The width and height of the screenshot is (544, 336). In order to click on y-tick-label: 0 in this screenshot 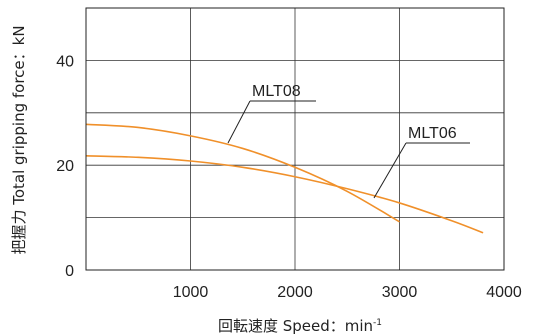, I will do `click(69, 271)`.